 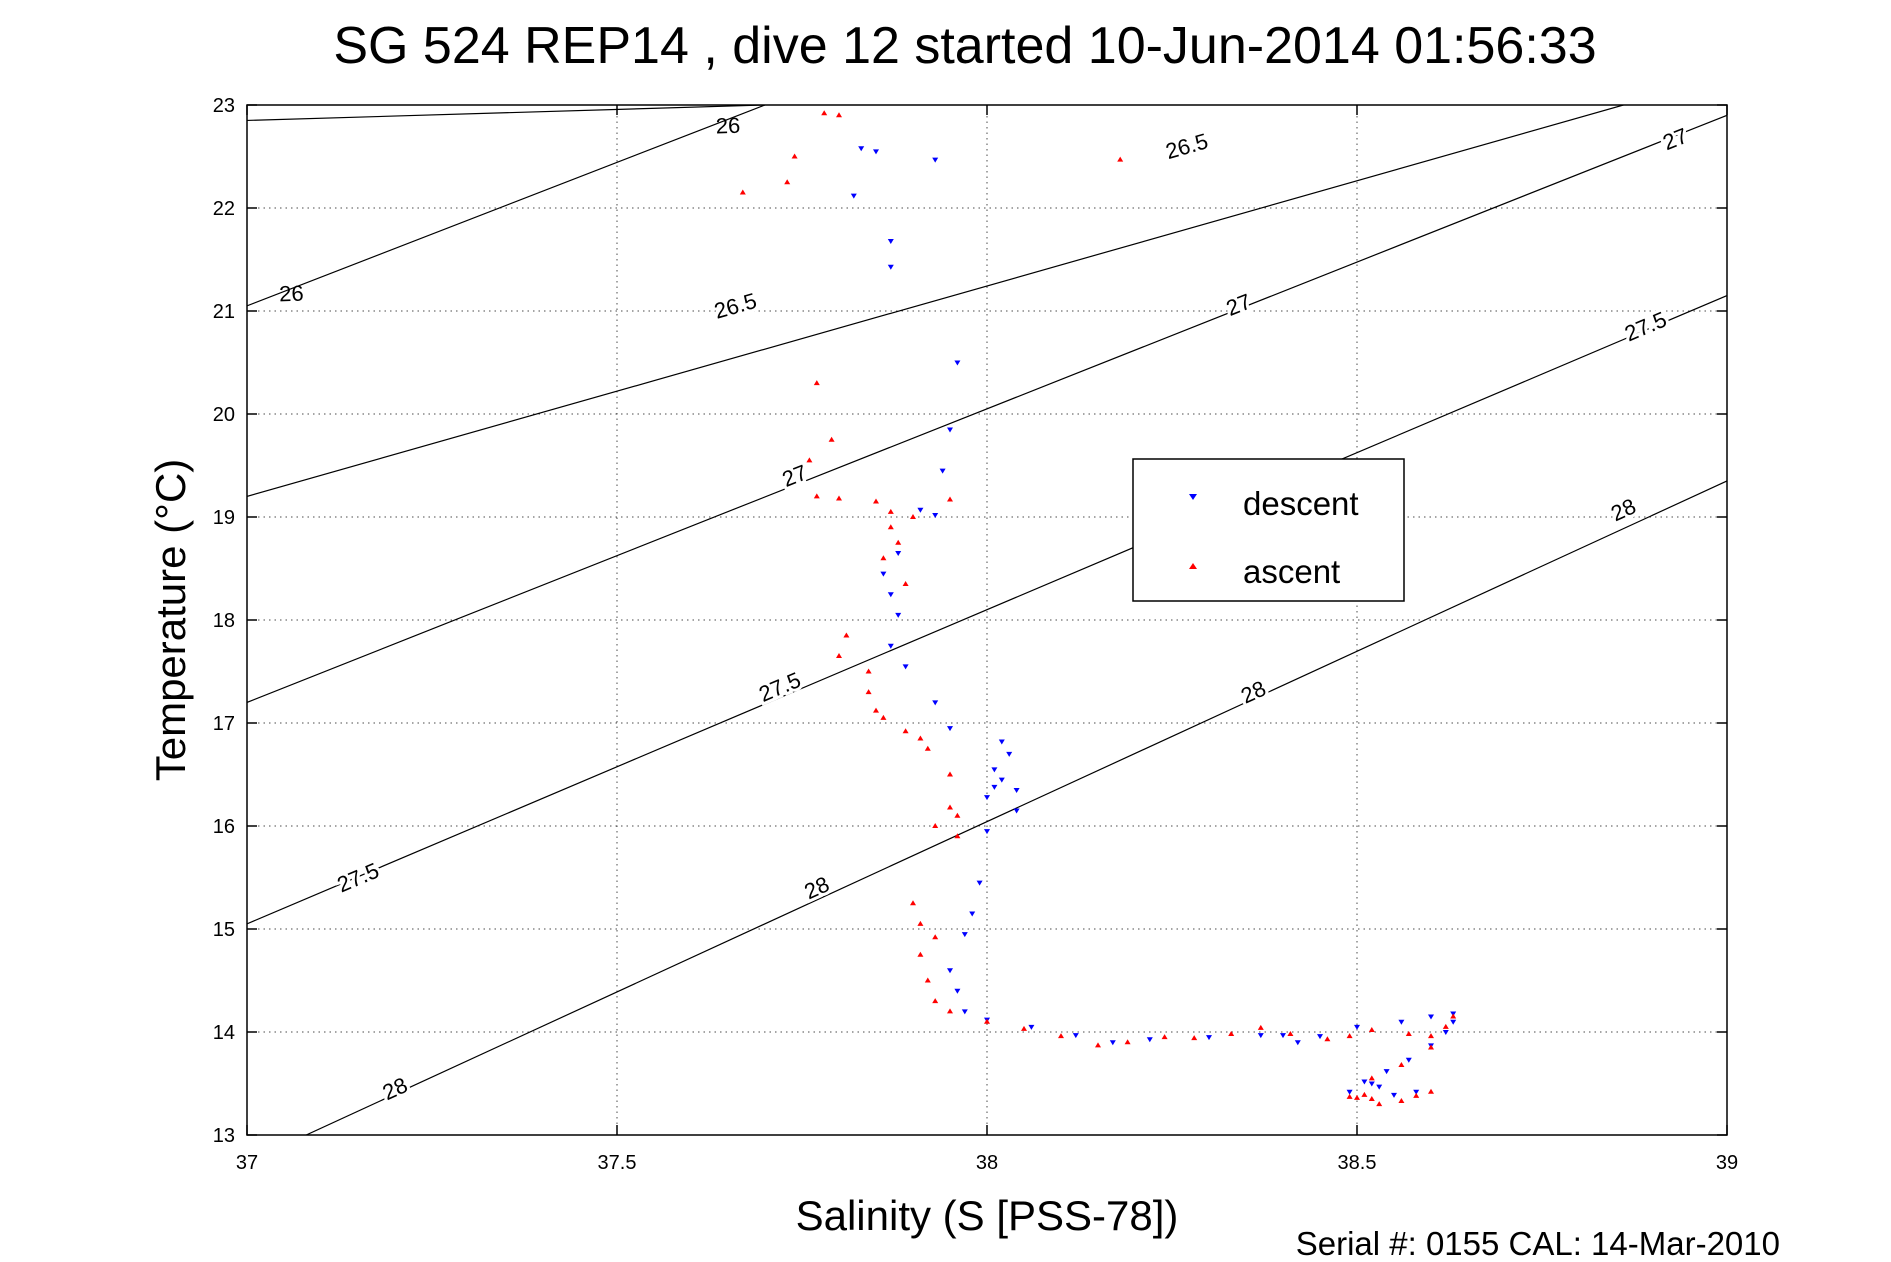 What do you see at coordinates (1193, 566) in the screenshot?
I see `legend-marker-ascent` at bounding box center [1193, 566].